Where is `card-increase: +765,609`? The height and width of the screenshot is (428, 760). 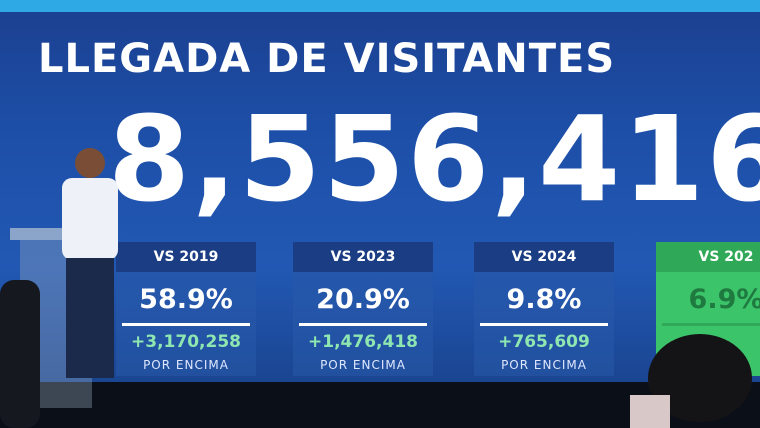 card-increase: +765,609 is located at coordinates (544, 342).